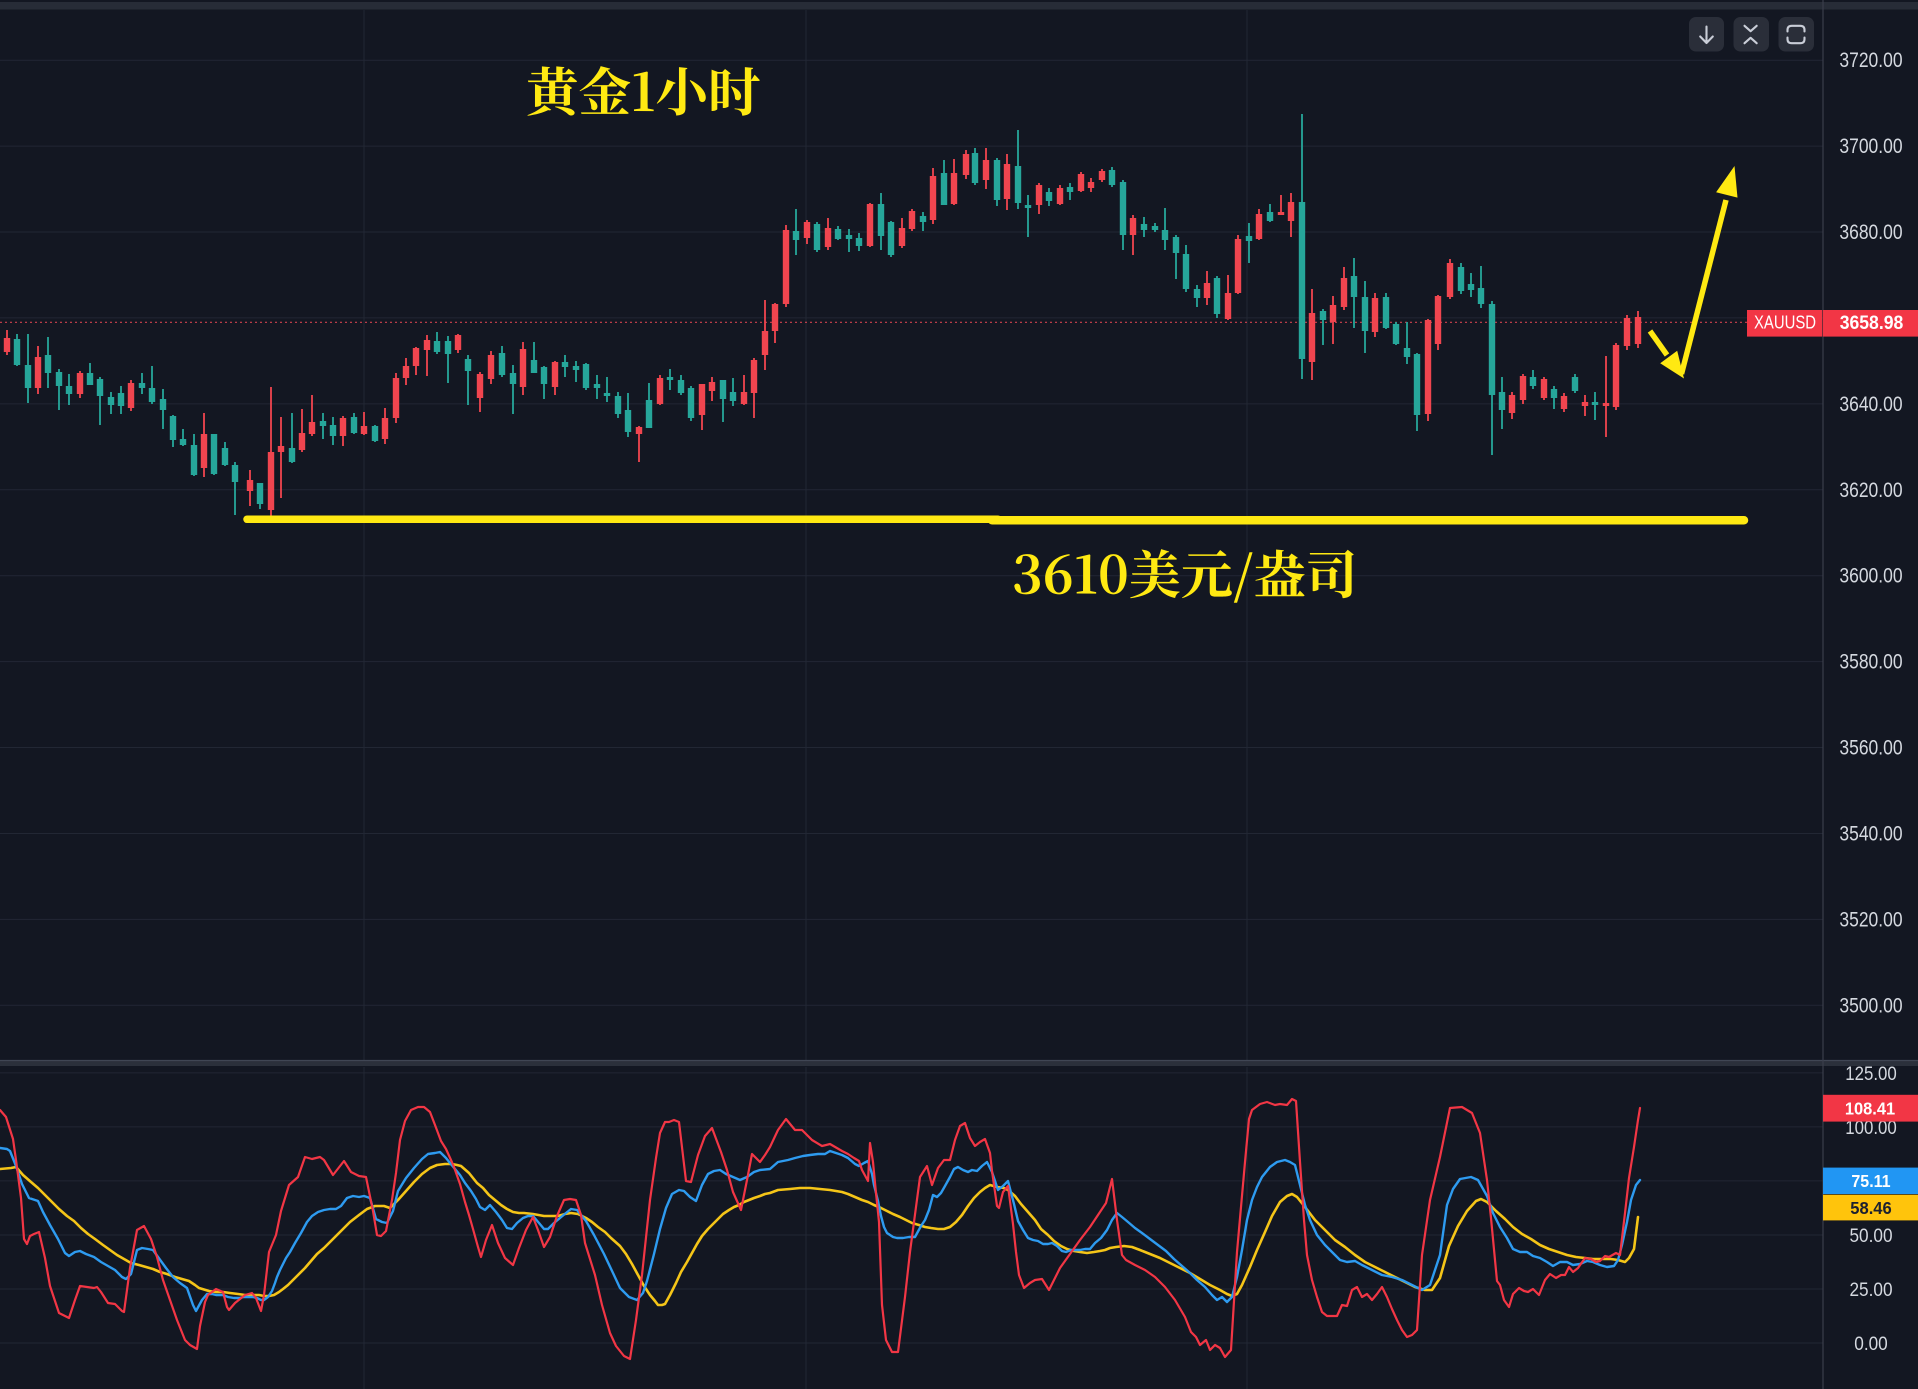 The image size is (1918, 1389). What do you see at coordinates (1871, 1344) in the screenshot?
I see `svg-text: 0.00` at bounding box center [1871, 1344].